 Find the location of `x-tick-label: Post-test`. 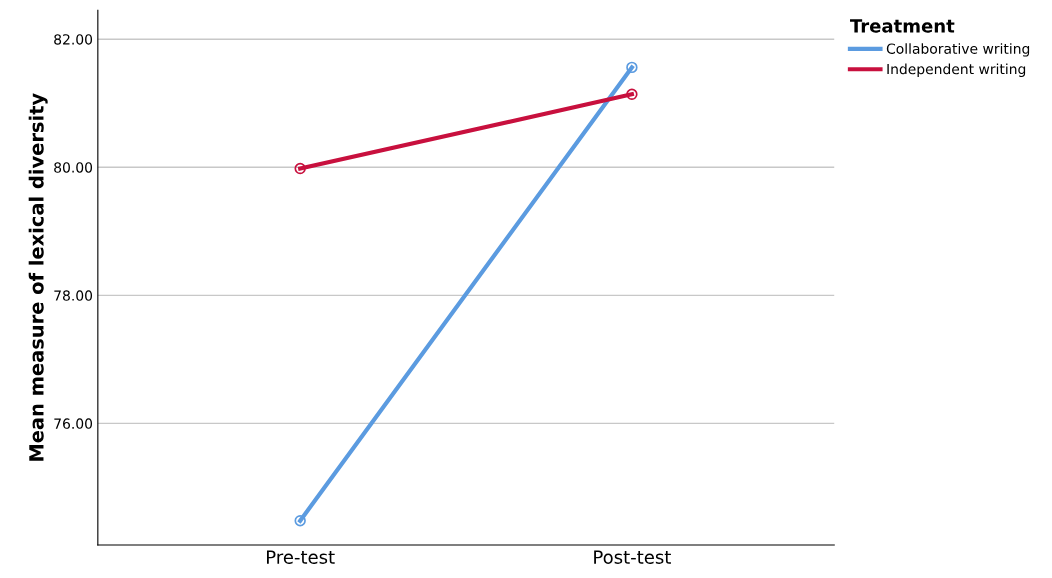

x-tick-label: Post-test is located at coordinates (632, 557).